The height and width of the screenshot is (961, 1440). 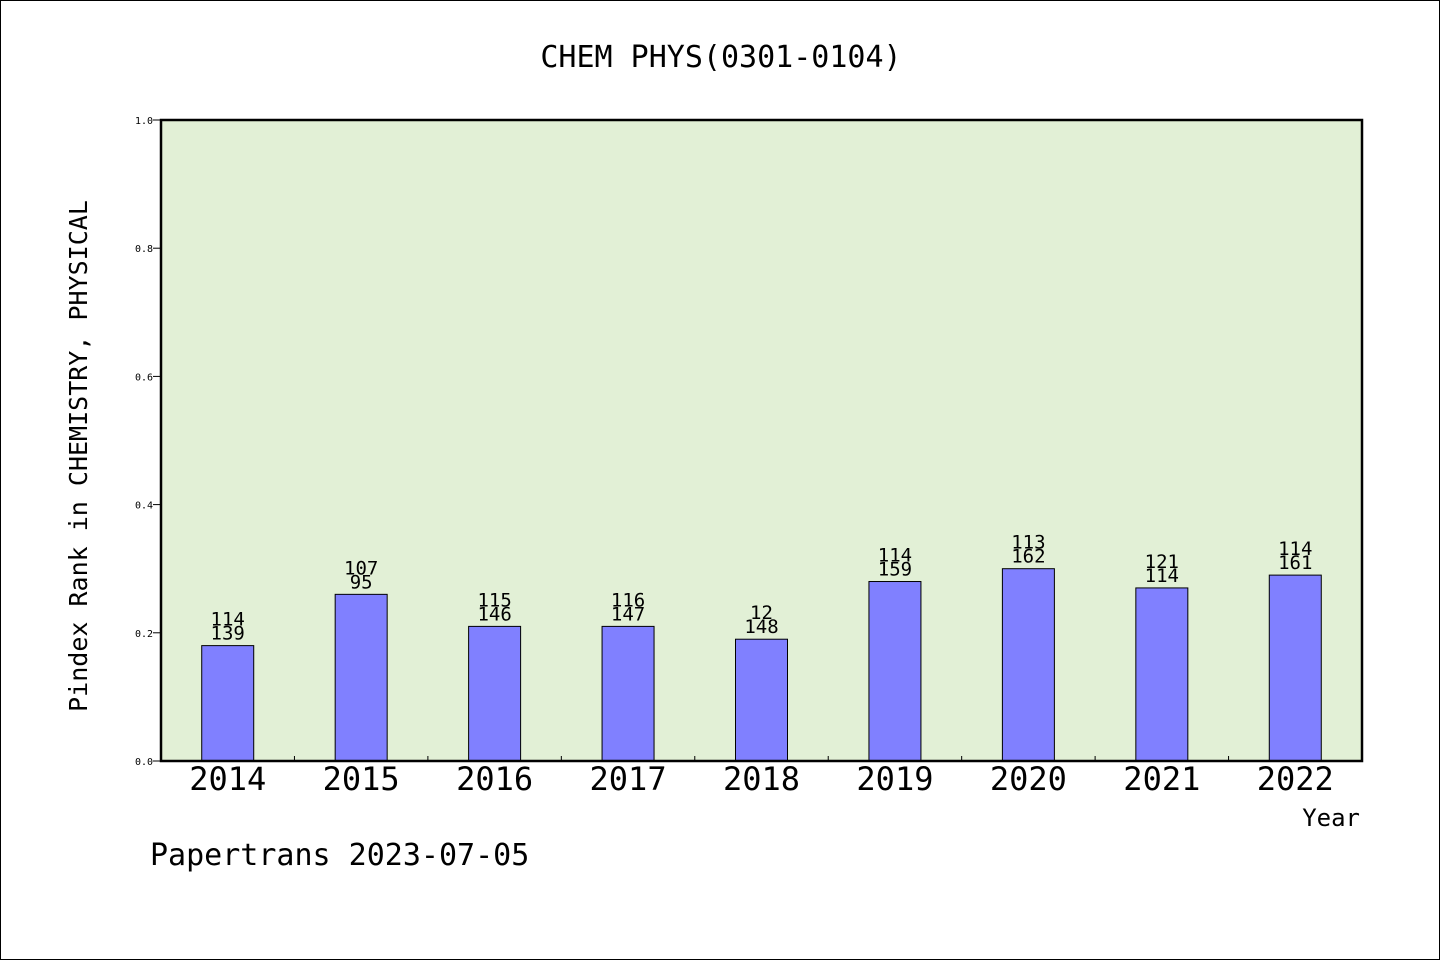 What do you see at coordinates (1295, 563) in the screenshot?
I see `data-label-bottom: 161` at bounding box center [1295, 563].